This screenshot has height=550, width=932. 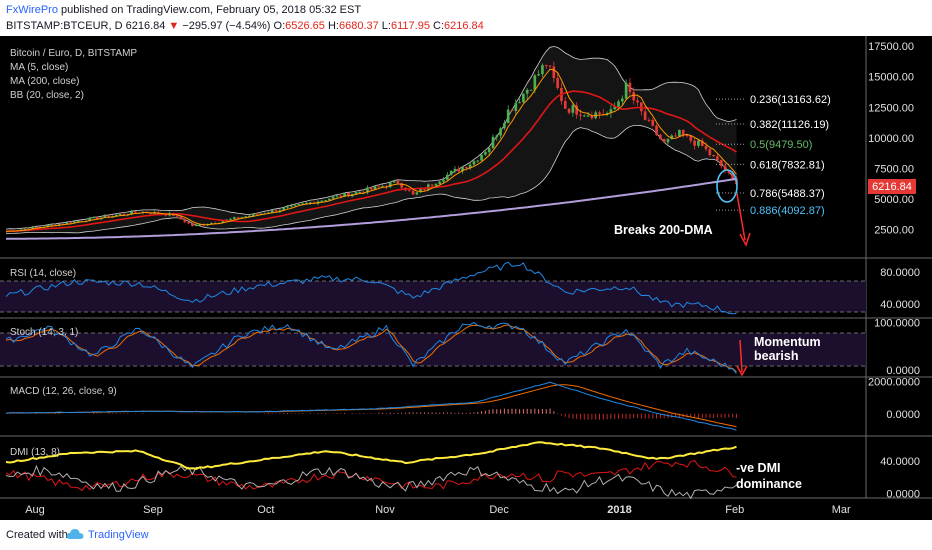 I want to click on indicator-tick-label: 40.0000, so click(x=900, y=305).